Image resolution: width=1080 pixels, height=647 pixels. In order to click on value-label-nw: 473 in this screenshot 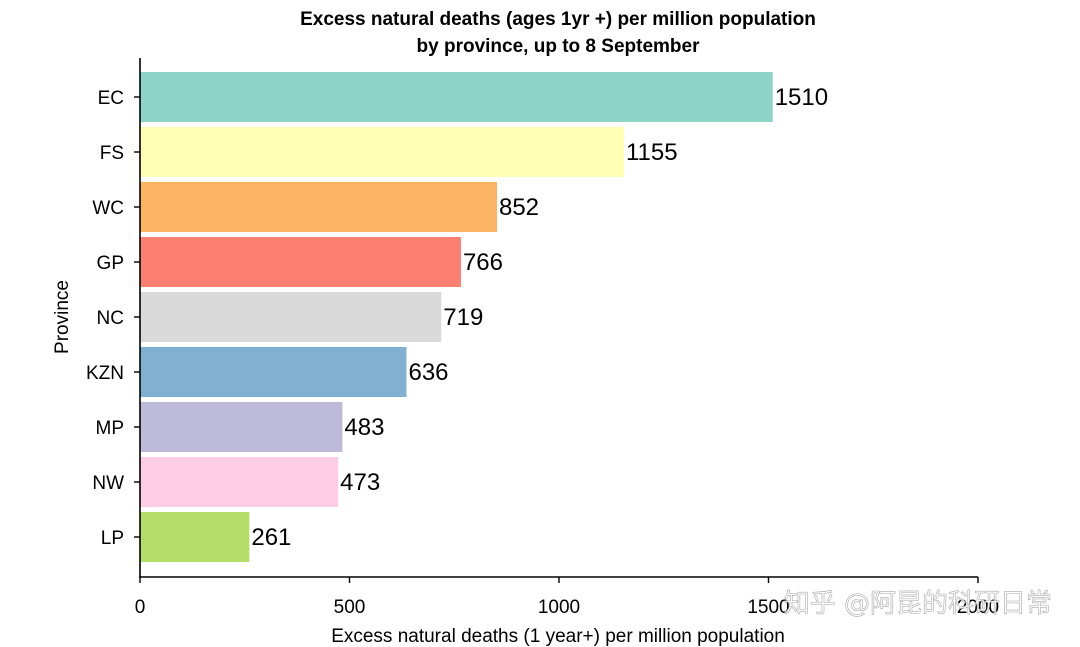, I will do `click(360, 482)`.